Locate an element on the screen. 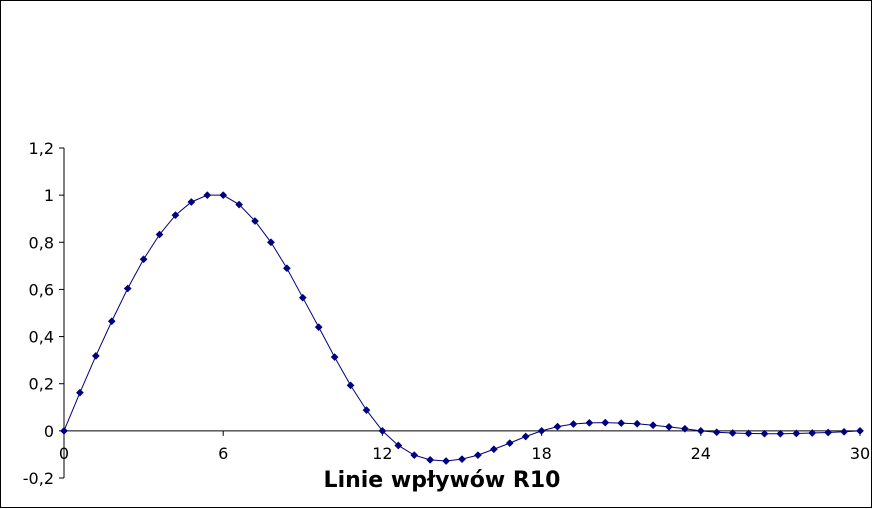  x-axis-title: Linie wpływów R10 is located at coordinates (442, 480).